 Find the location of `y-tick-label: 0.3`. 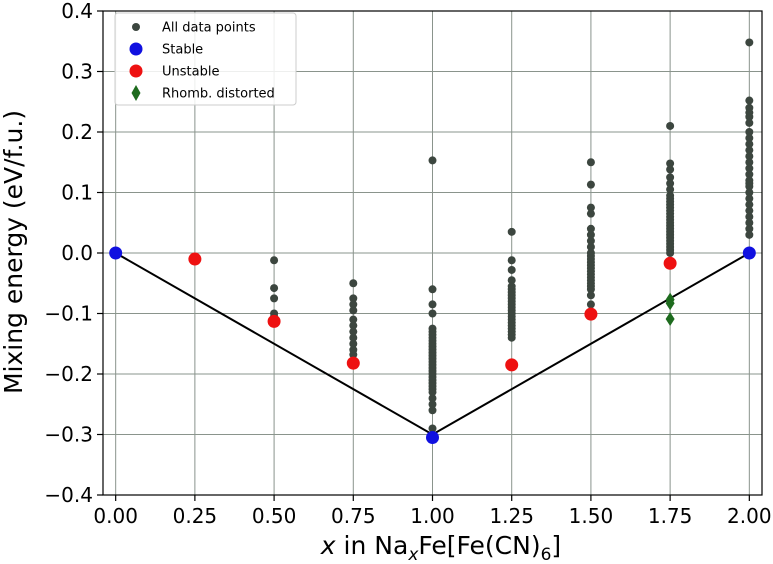

y-tick-label: 0.3 is located at coordinates (77, 72).